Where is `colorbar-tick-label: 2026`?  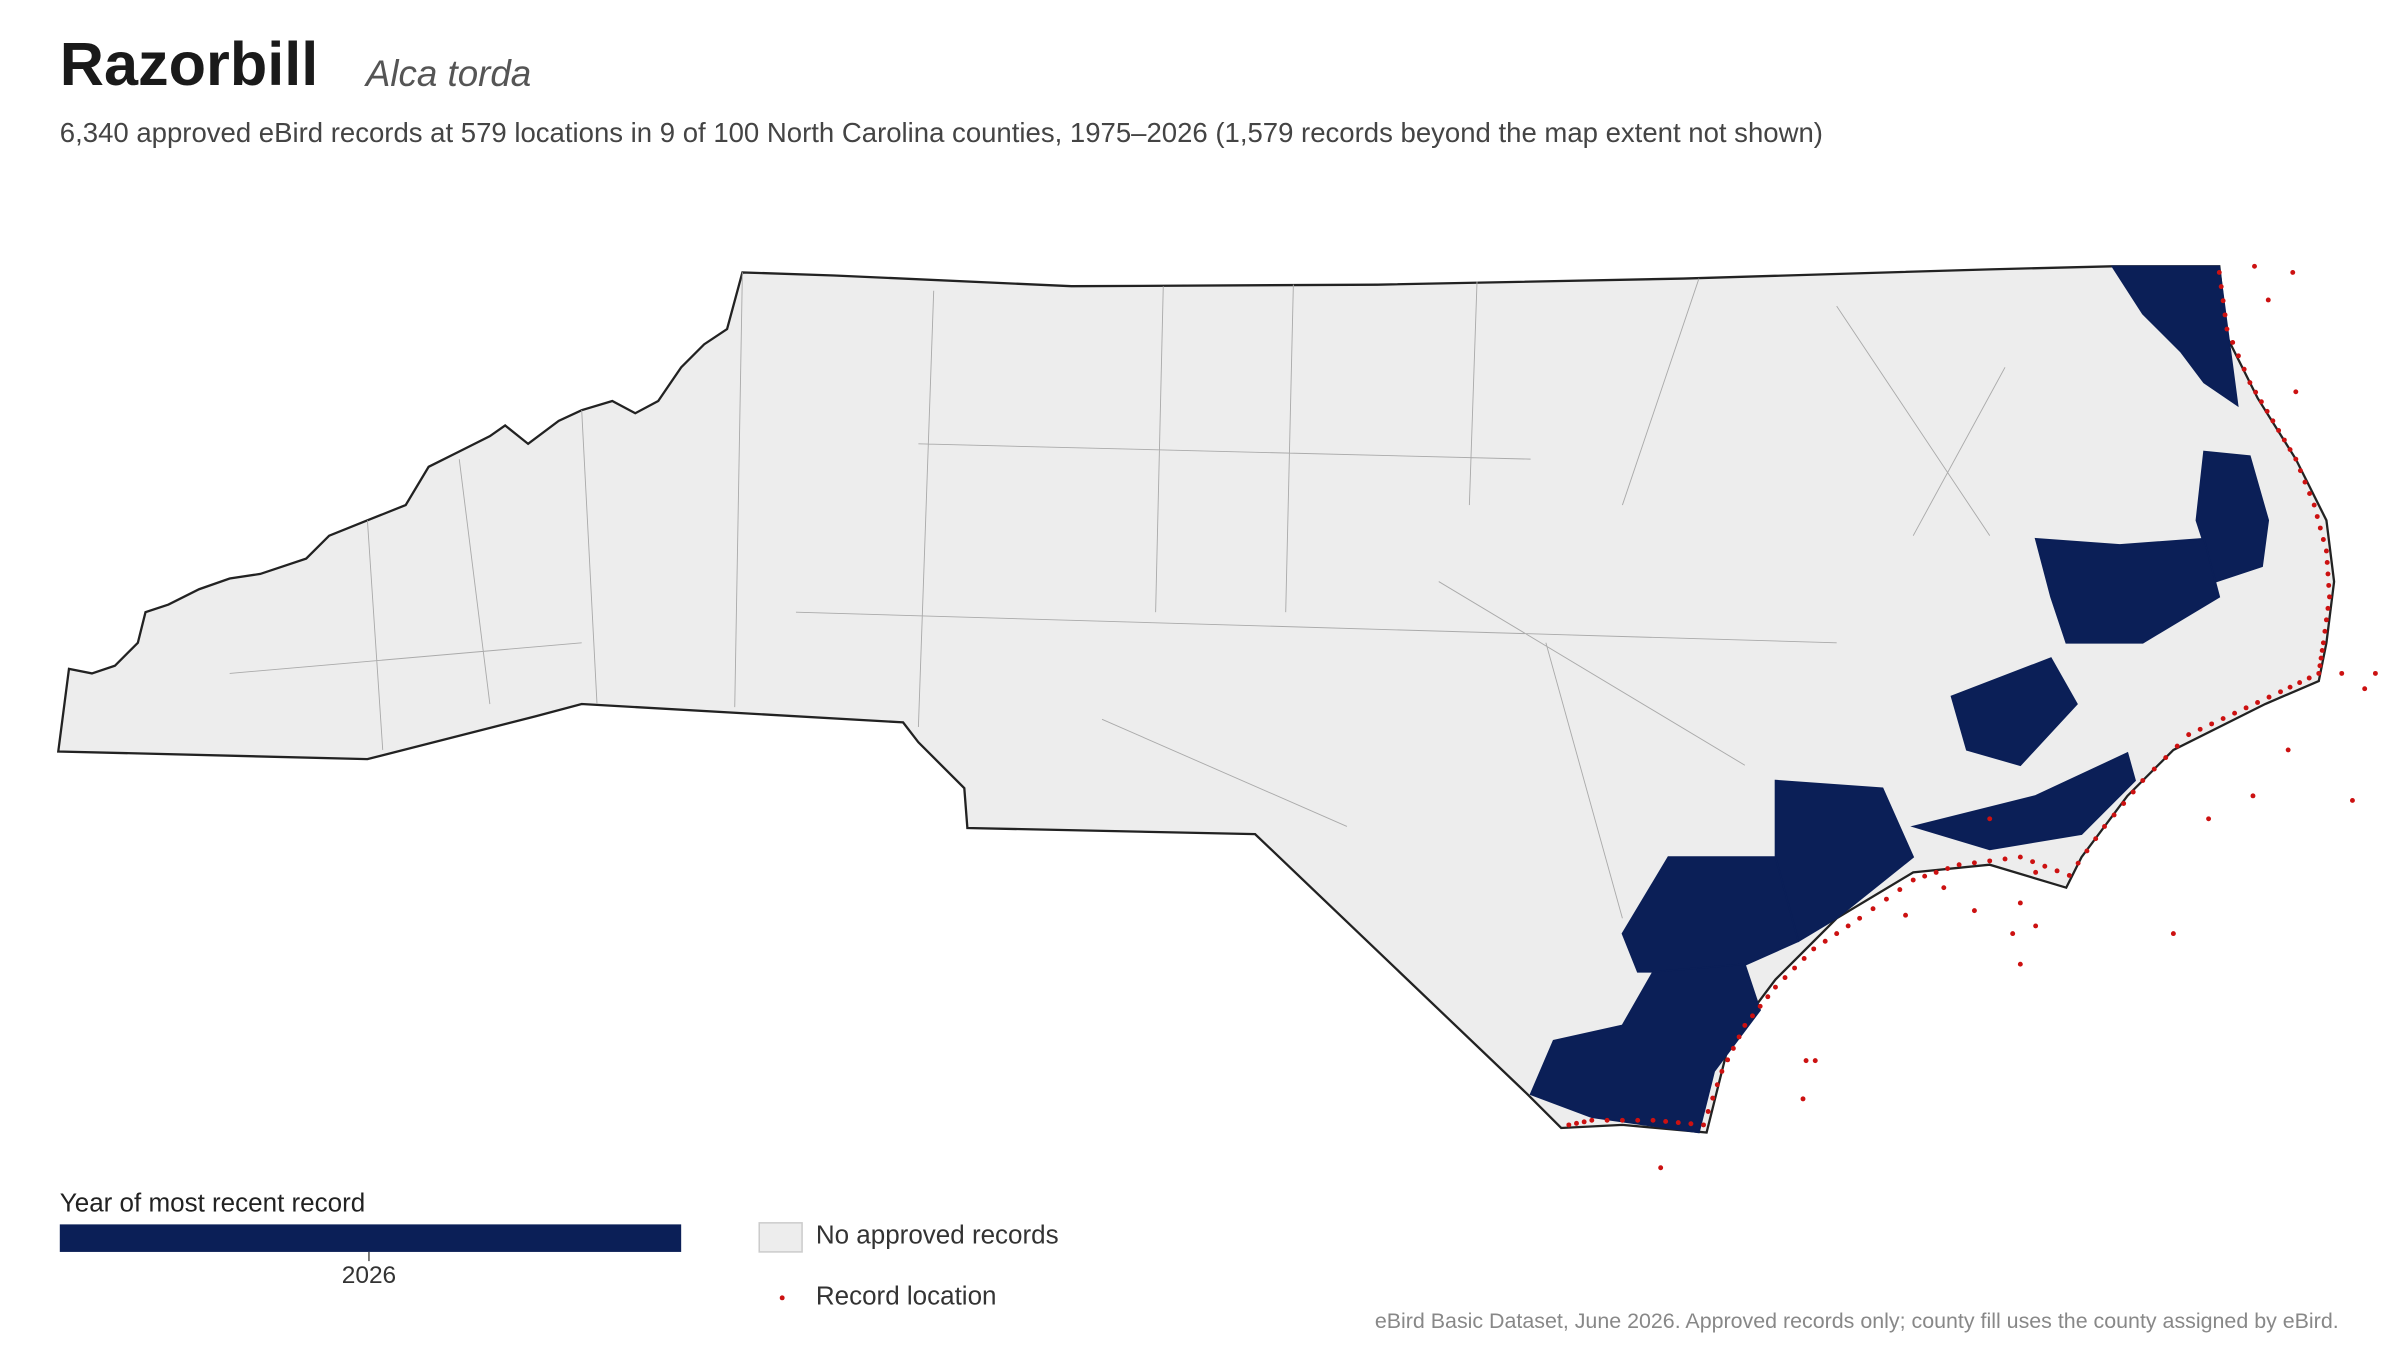
colorbar-tick-label: 2026 is located at coordinates (369, 1275).